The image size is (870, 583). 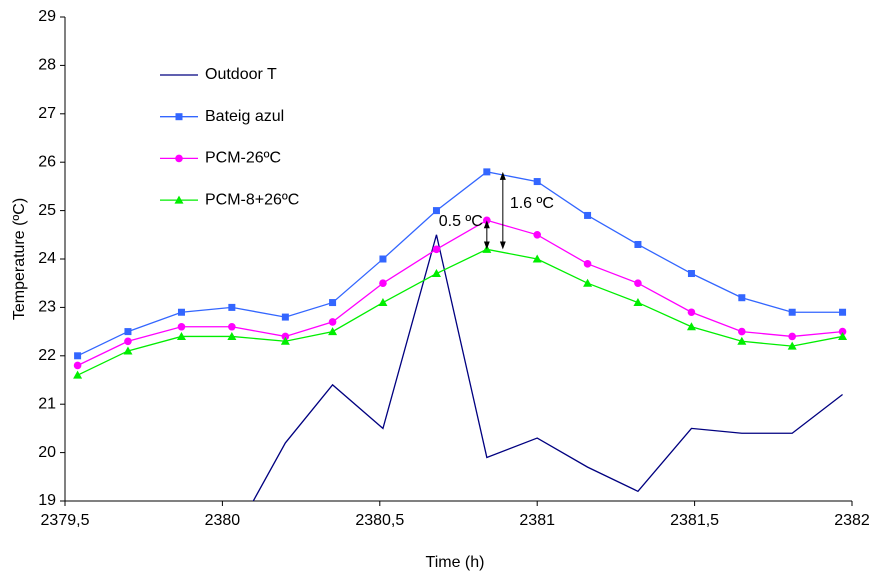 What do you see at coordinates (47, 16) in the screenshot?
I see `y-tick-label: 29` at bounding box center [47, 16].